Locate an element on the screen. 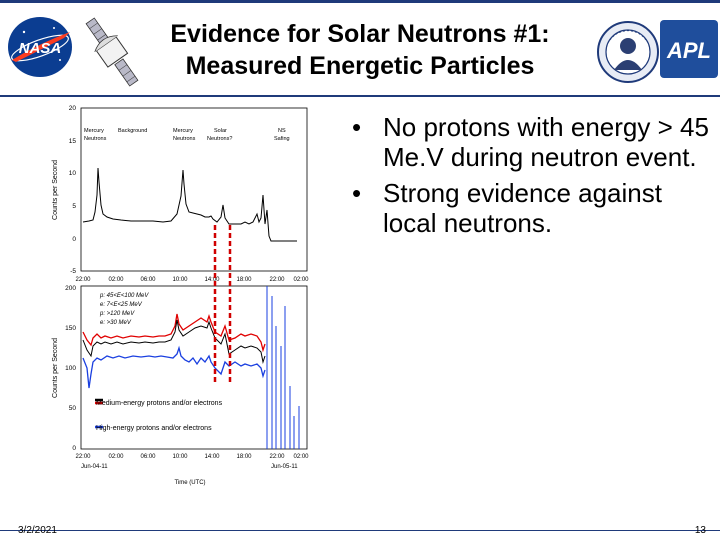 The width and height of the screenshot is (720, 540). apl-logo-text: APL is located at coordinates (688, 50).